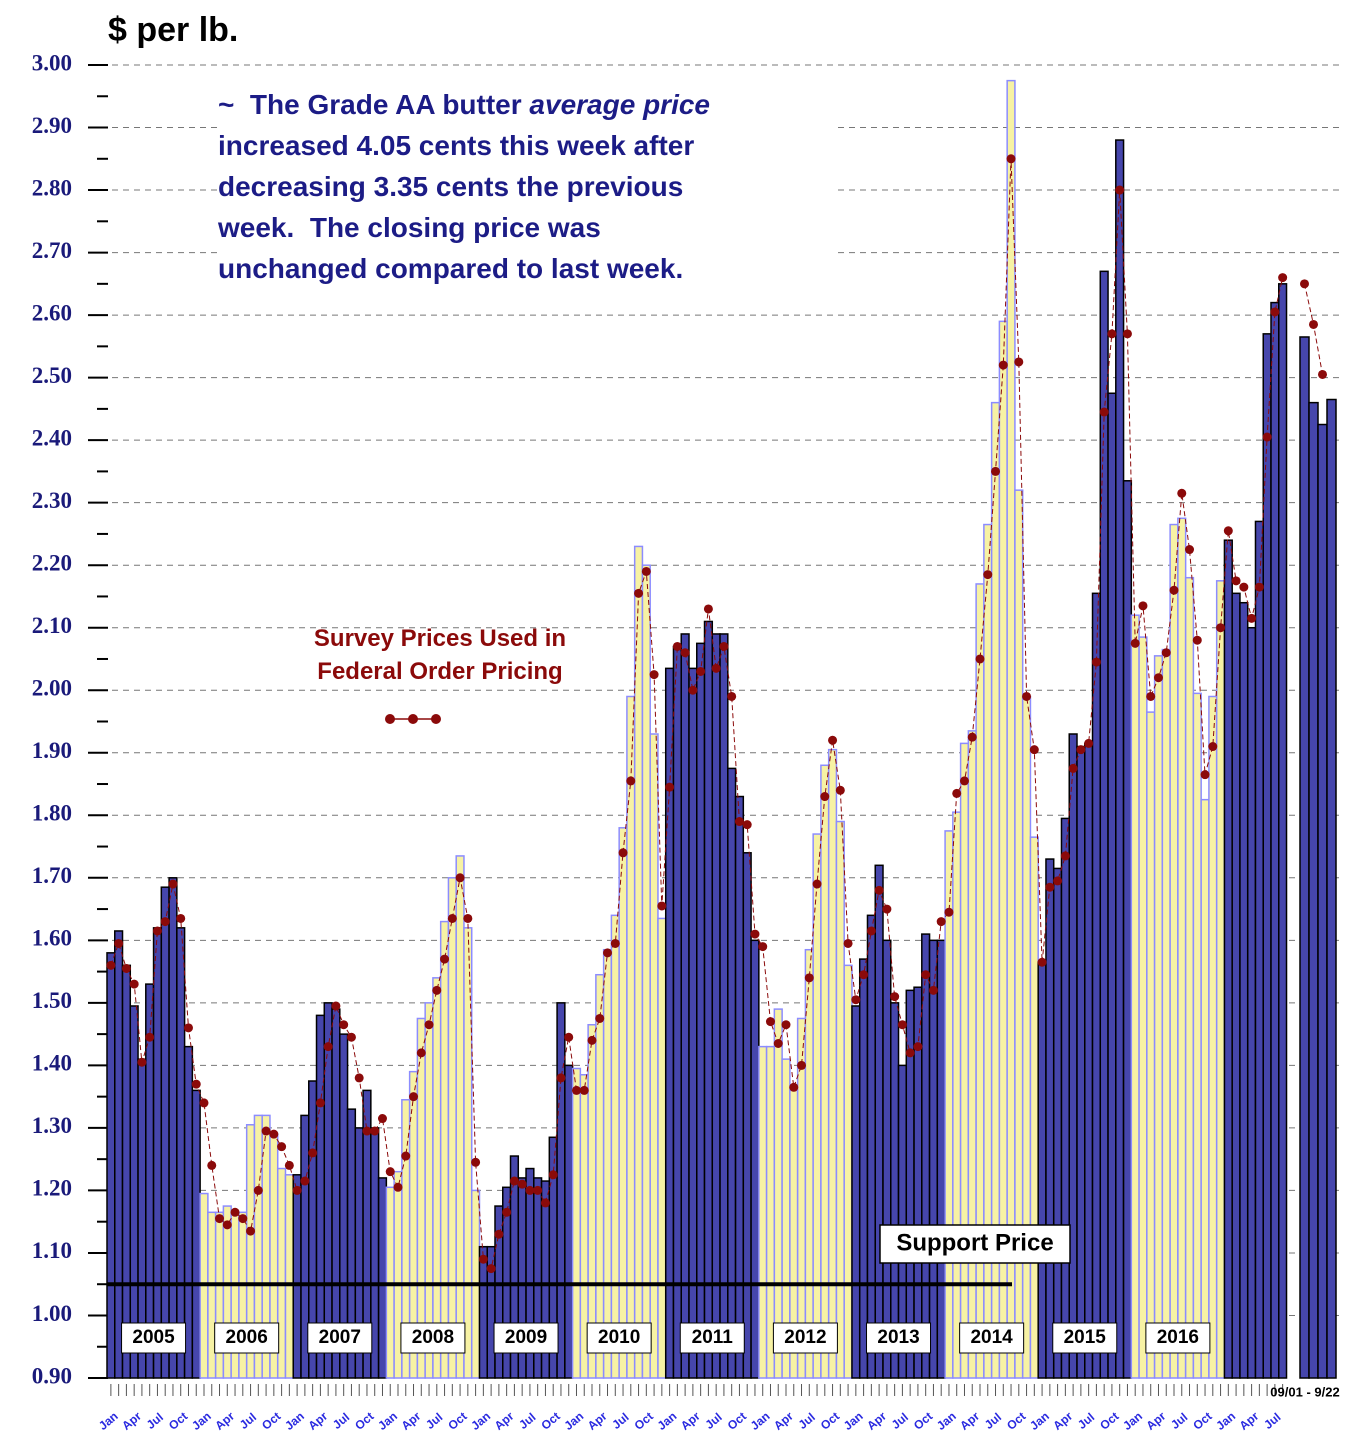 The height and width of the screenshot is (1438, 1372). What do you see at coordinates (975, 1244) in the screenshot?
I see `support-box` at bounding box center [975, 1244].